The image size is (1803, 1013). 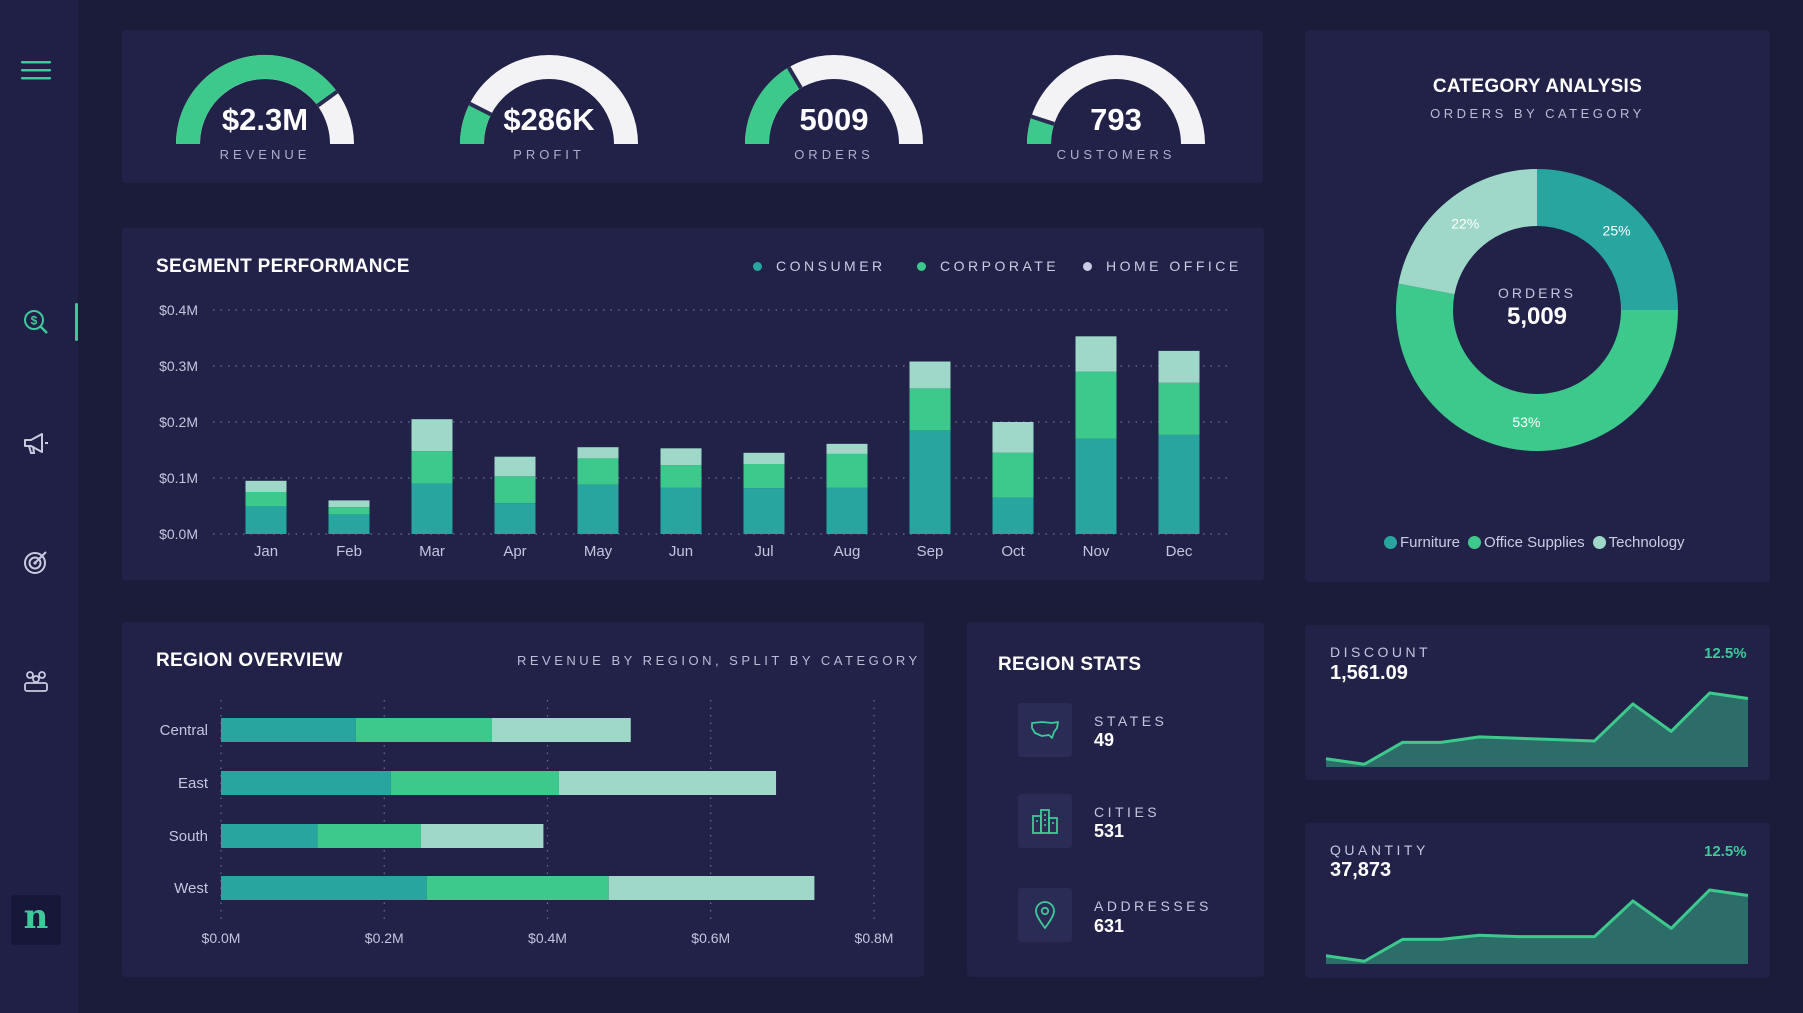 I want to click on region-overview-subtitle: REVENUE BY REGION, SPLIT BY CATEGORY, so click(x=719, y=660).